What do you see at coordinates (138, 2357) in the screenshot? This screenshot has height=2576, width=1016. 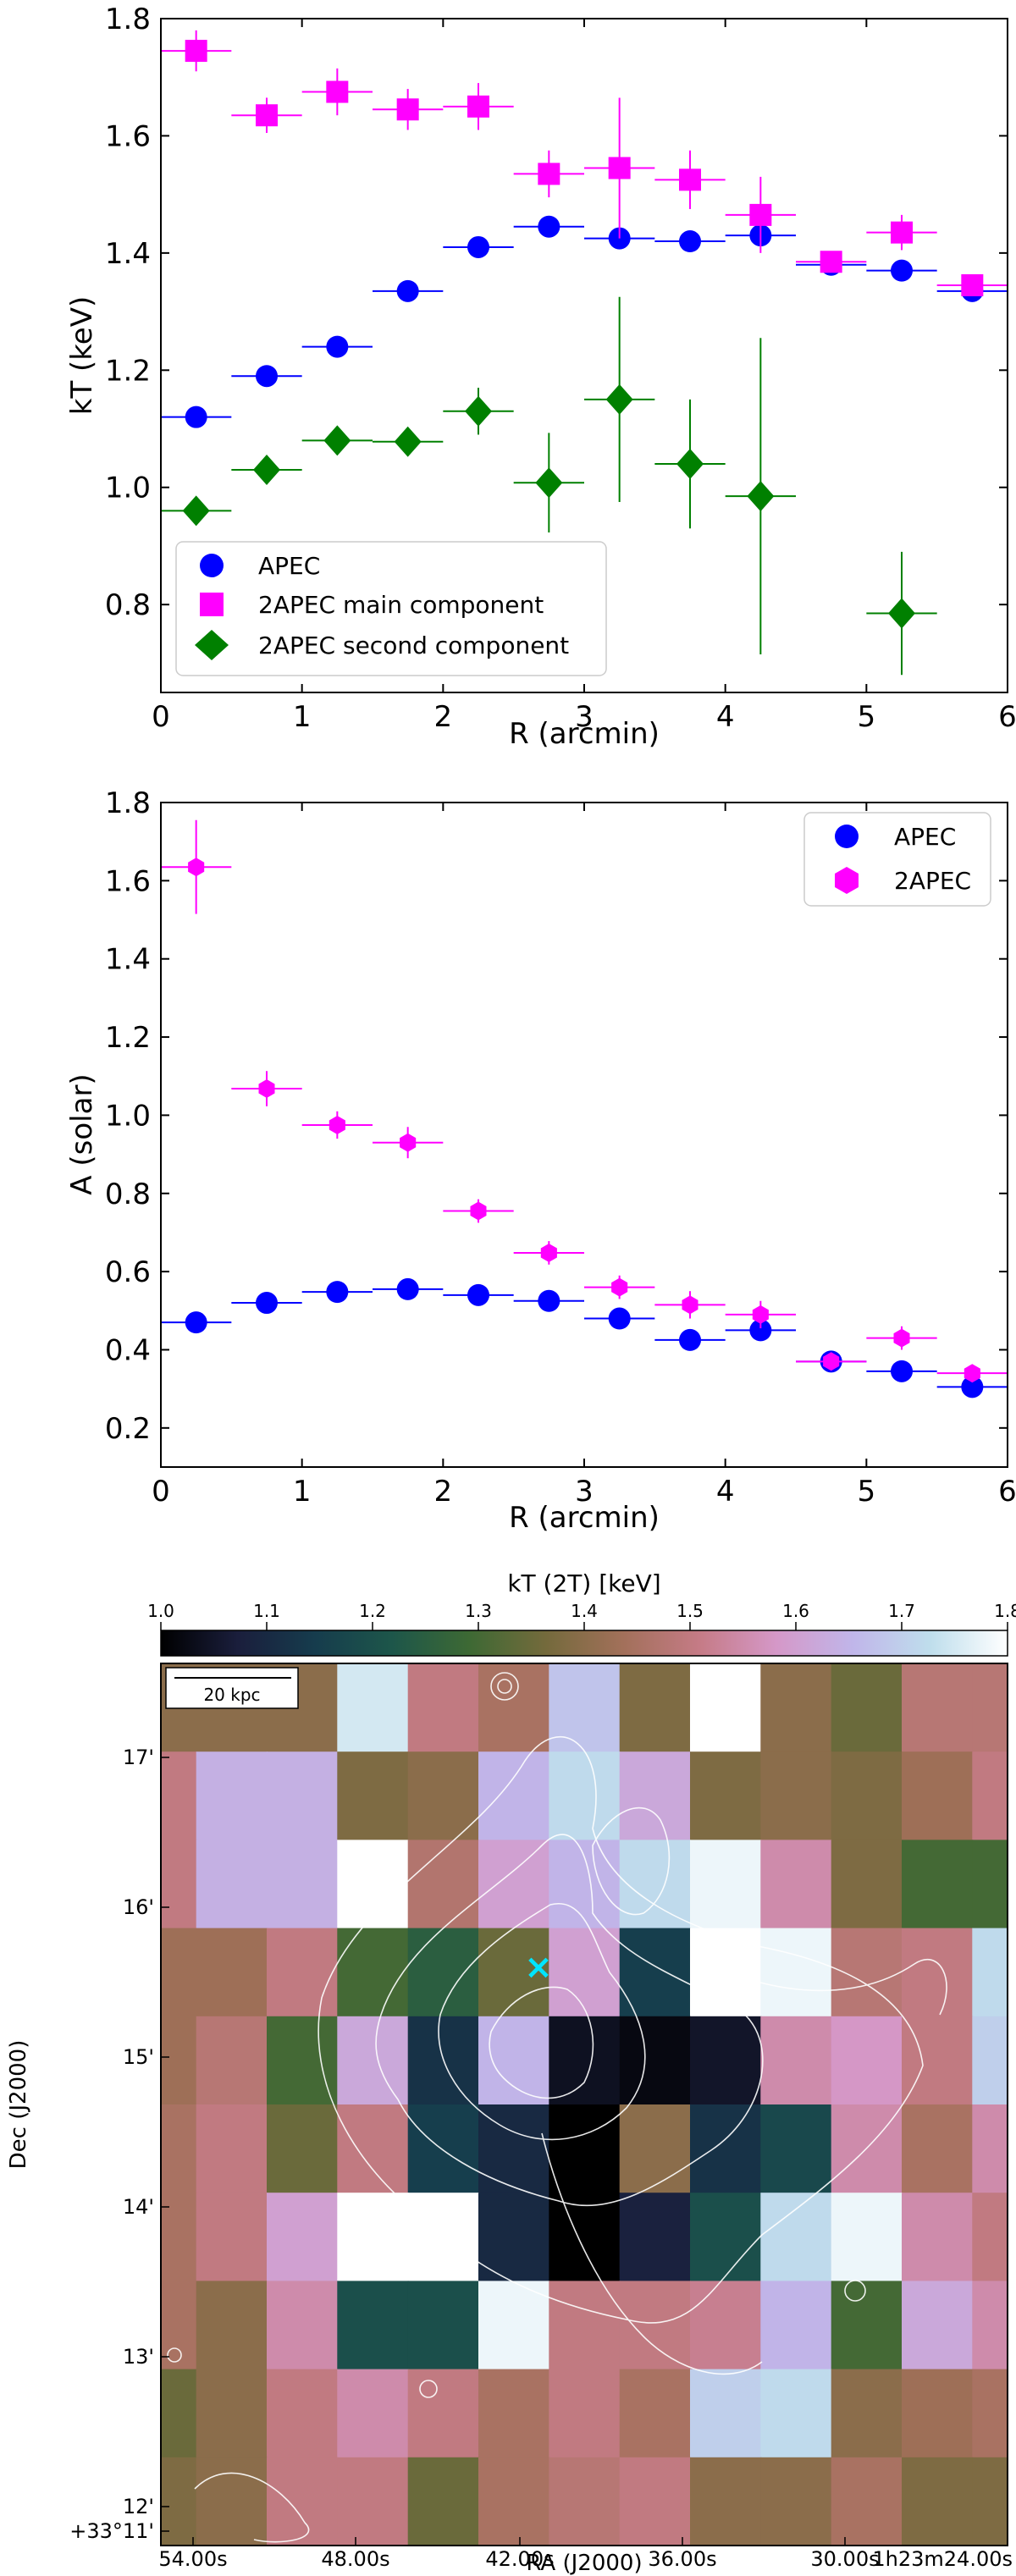 I see `y-tick-label: 13'` at bounding box center [138, 2357].